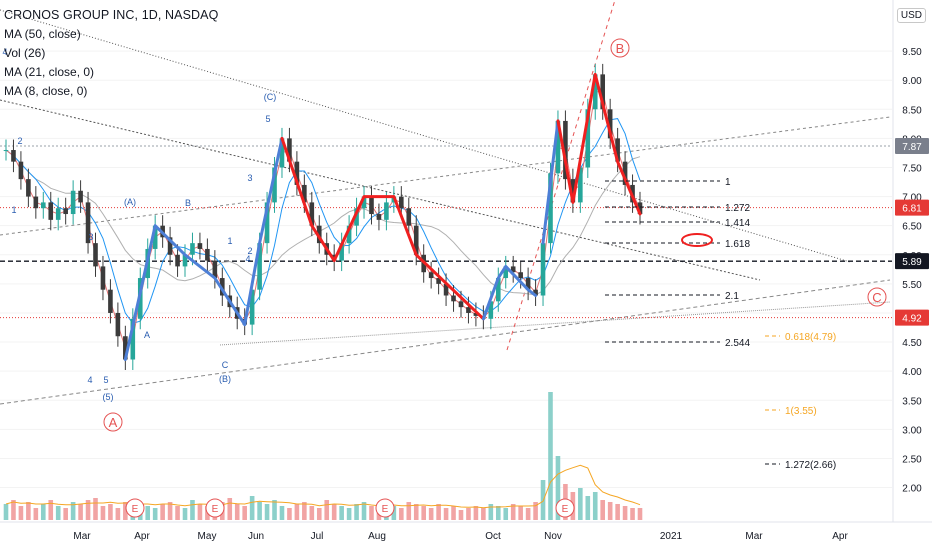 This screenshot has height=550, width=932. I want to click on x-axis: Mar Apr May Jun Jul Aug Oct Nov 2021 Mar Apr, so click(466, 531).